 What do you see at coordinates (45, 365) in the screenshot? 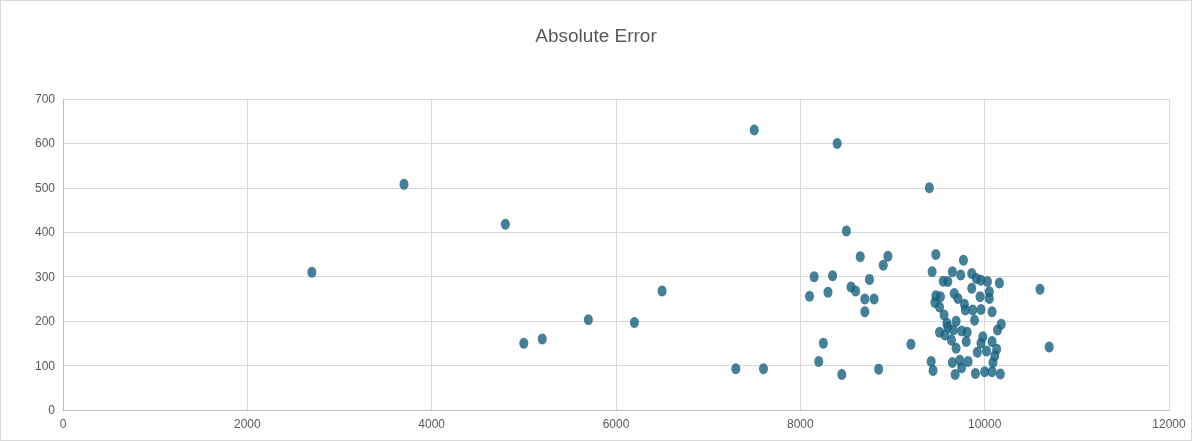
I see `y-tick-label: 100` at bounding box center [45, 365].